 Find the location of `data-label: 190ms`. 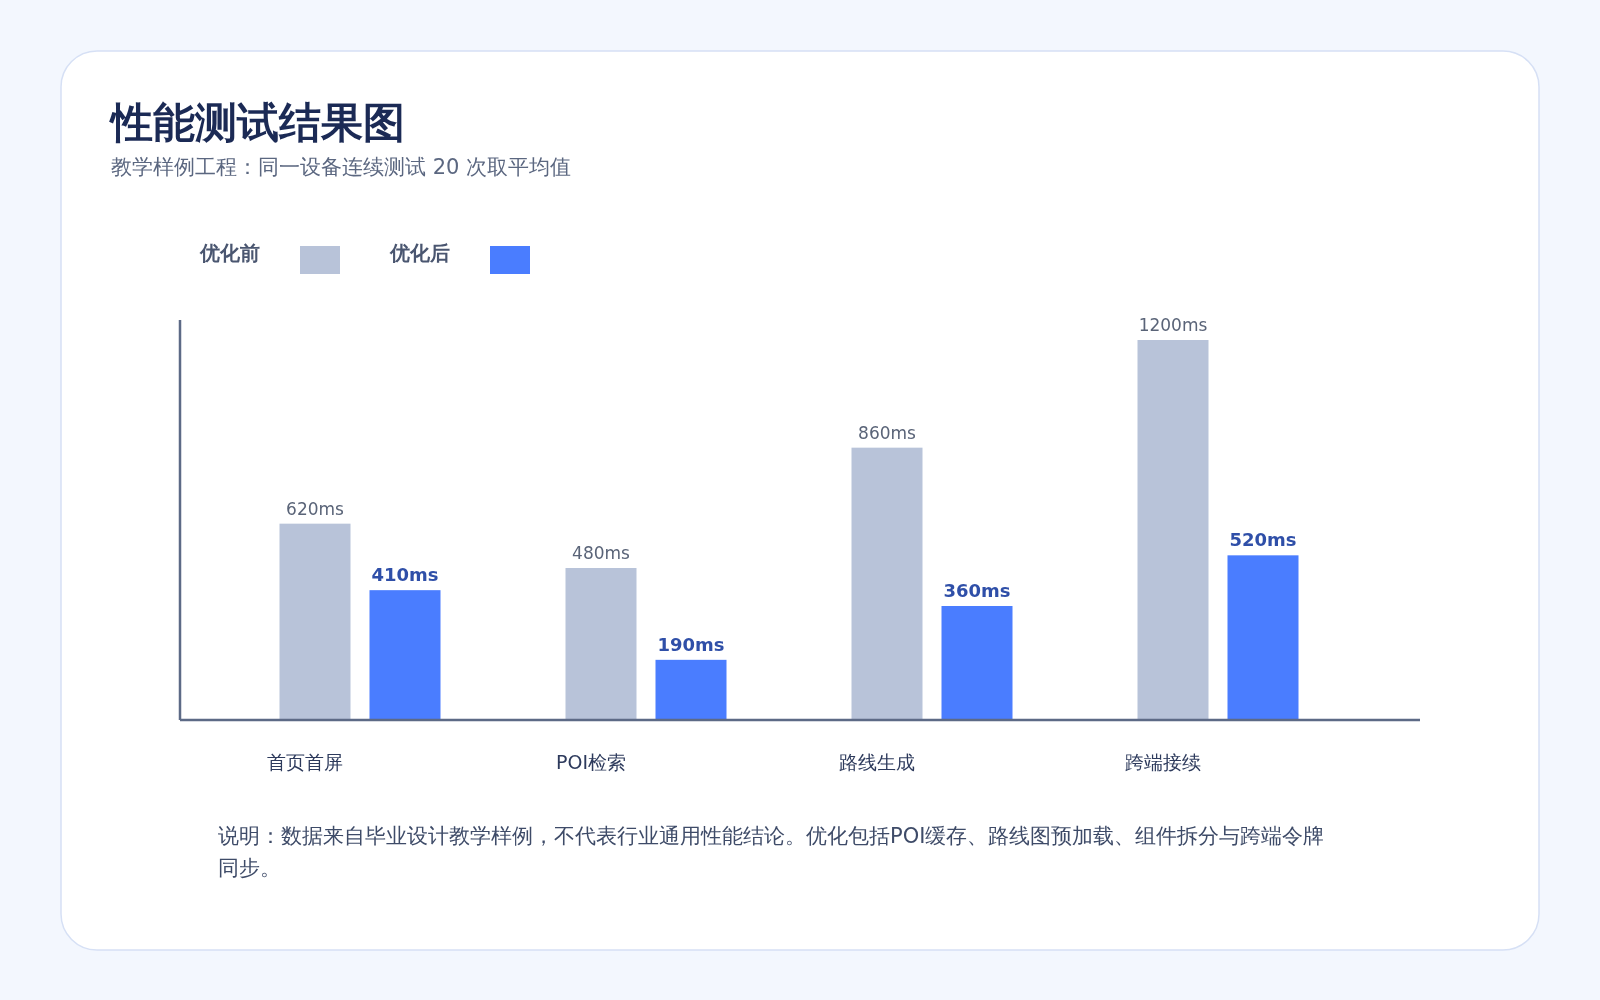

data-label: 190ms is located at coordinates (691, 644).